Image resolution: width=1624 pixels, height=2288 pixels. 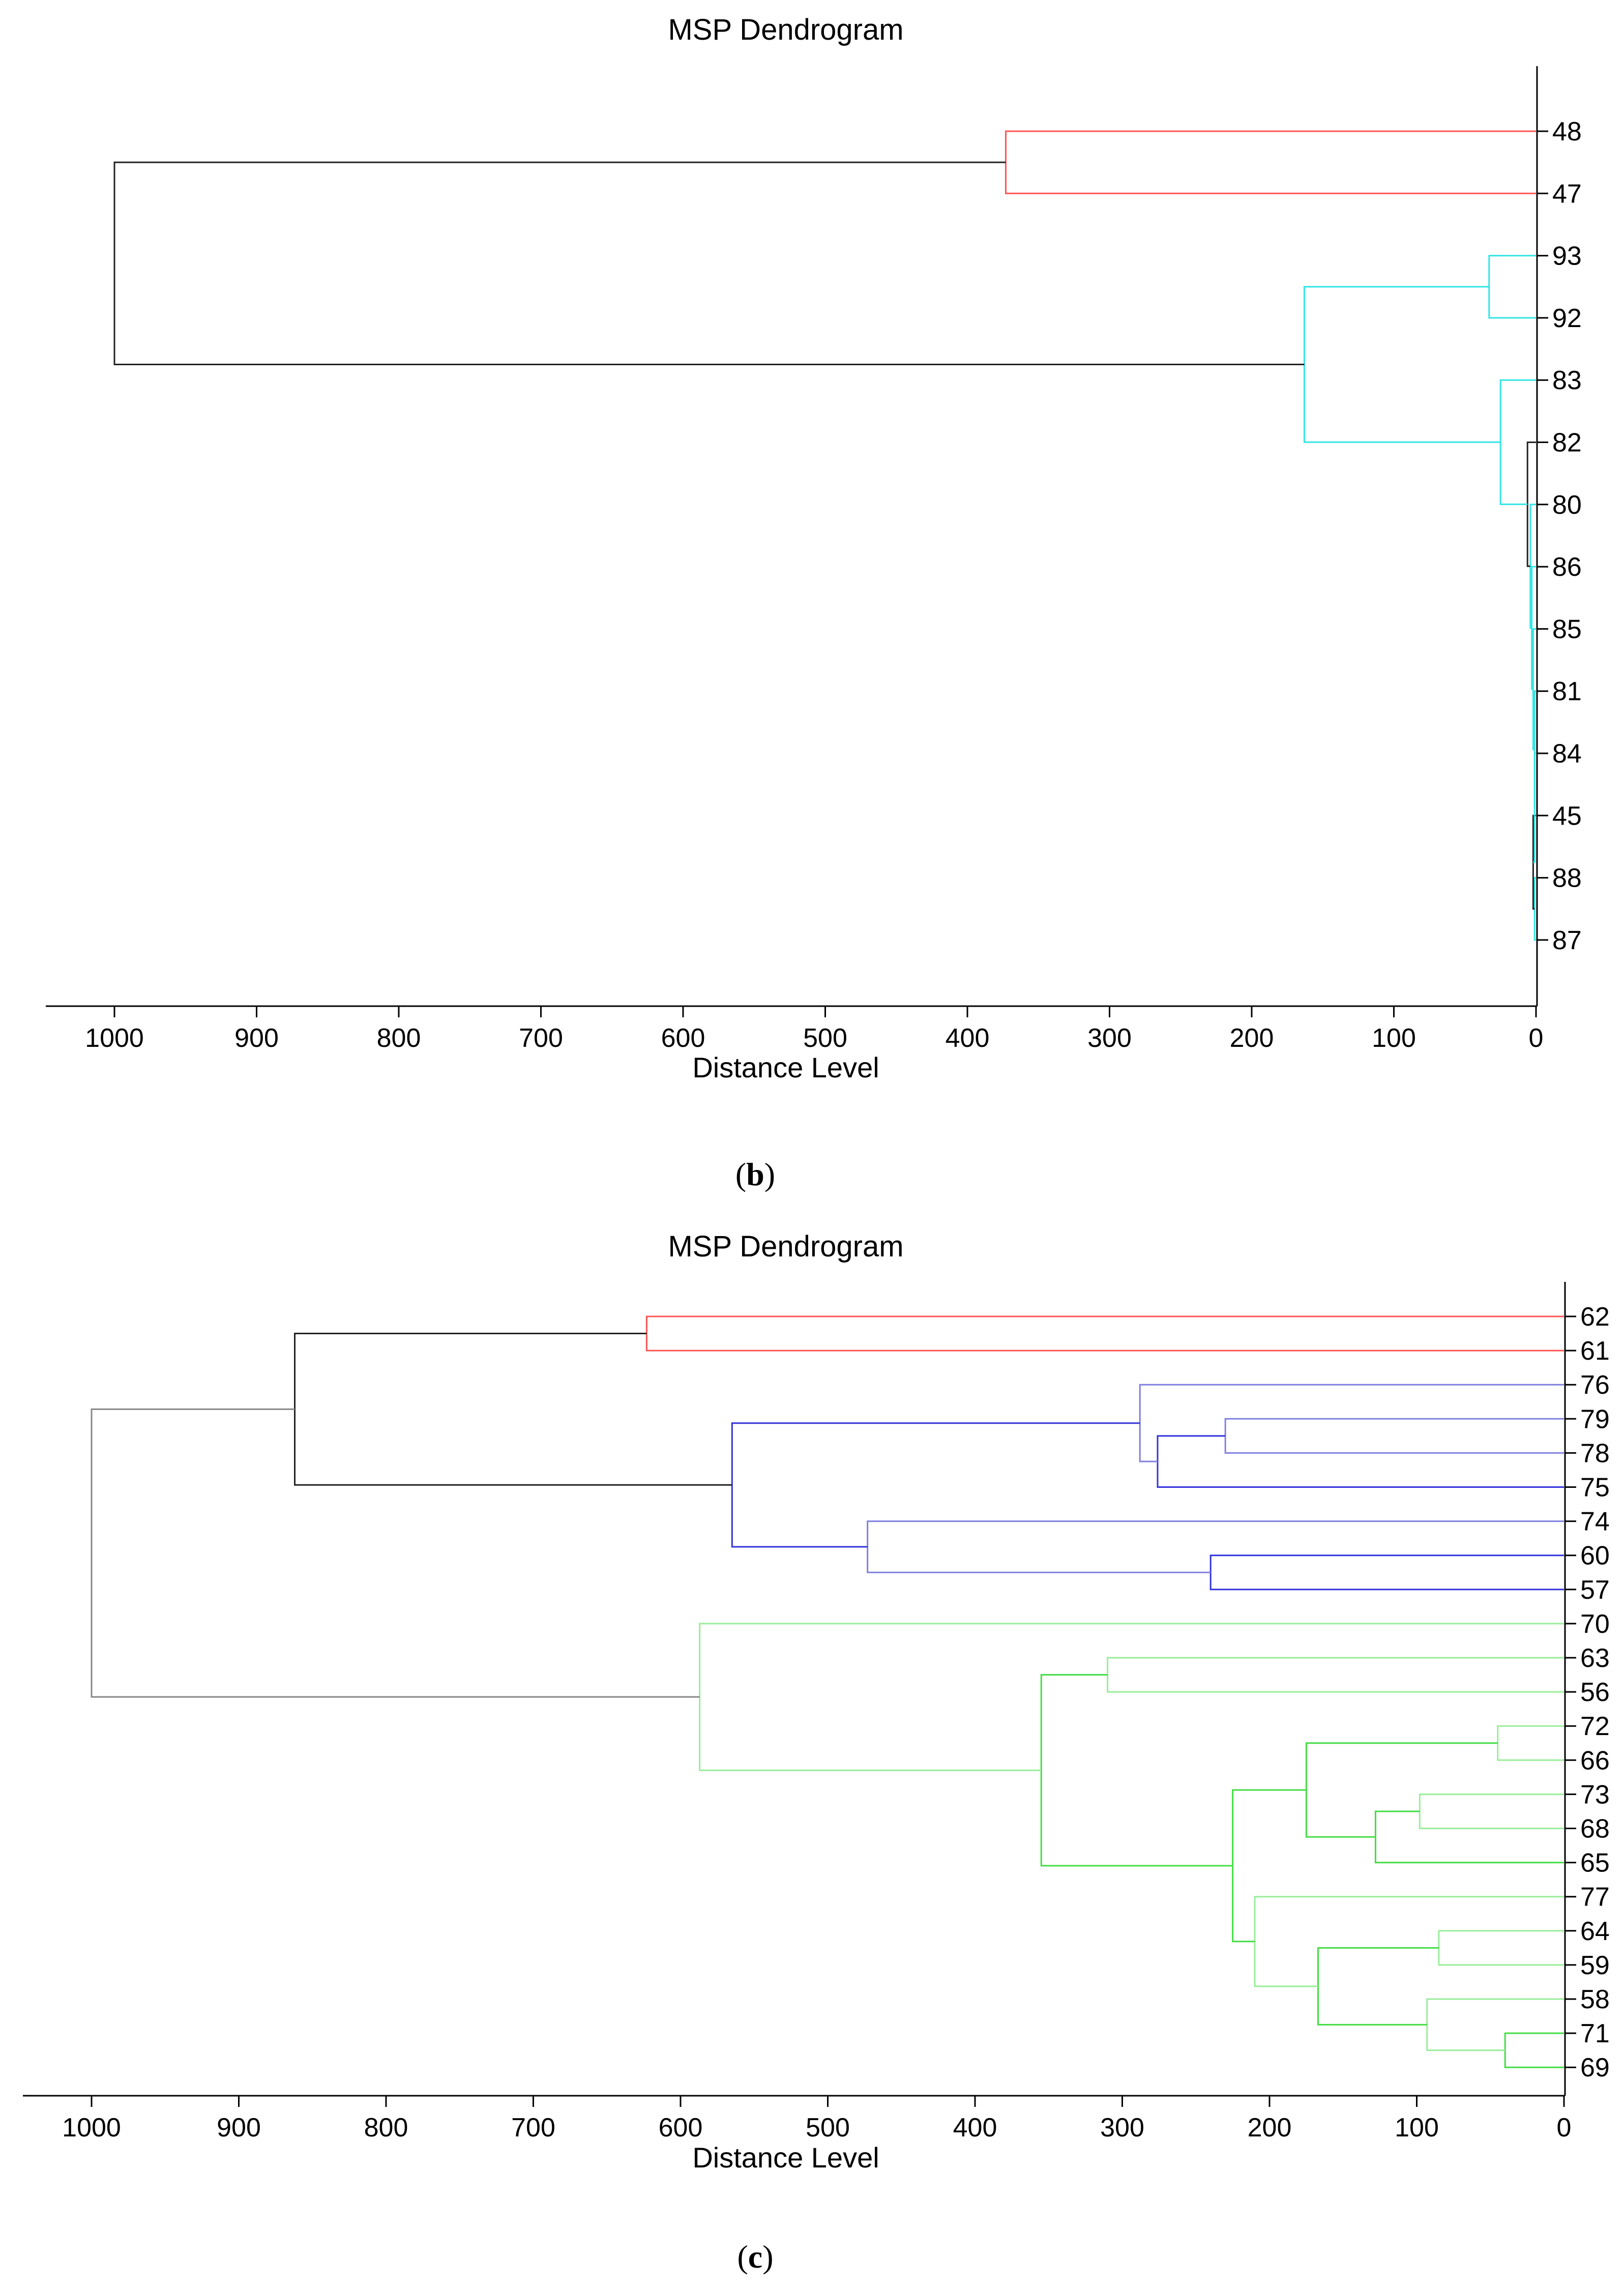 I want to click on leaf-label-57: 57, so click(x=1595, y=1590).